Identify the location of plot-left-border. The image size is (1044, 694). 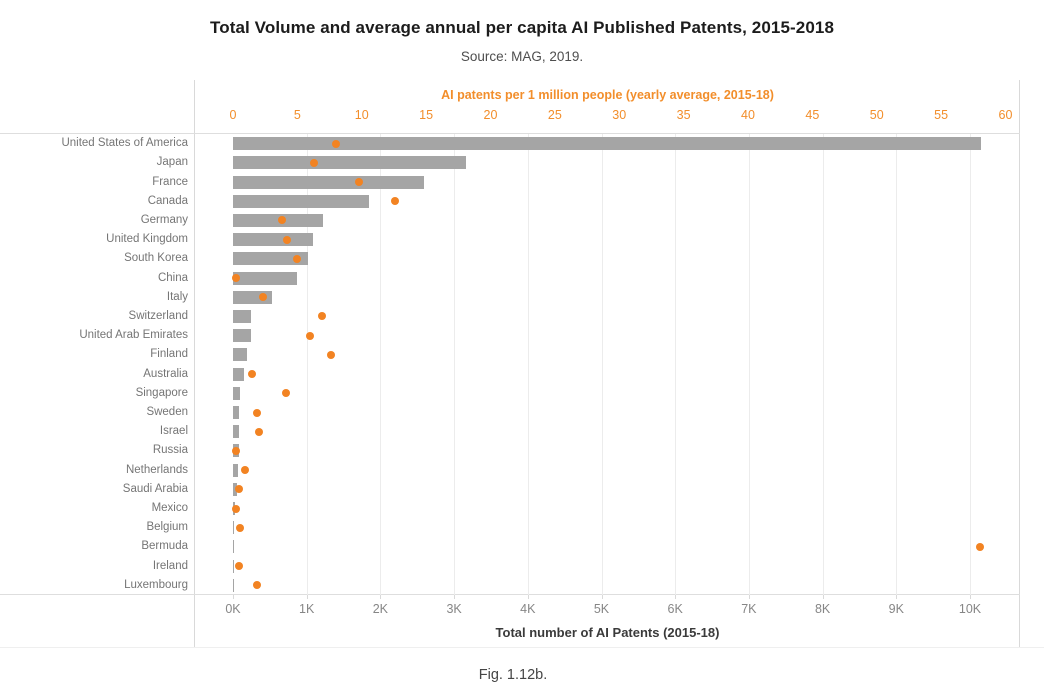
(194, 363).